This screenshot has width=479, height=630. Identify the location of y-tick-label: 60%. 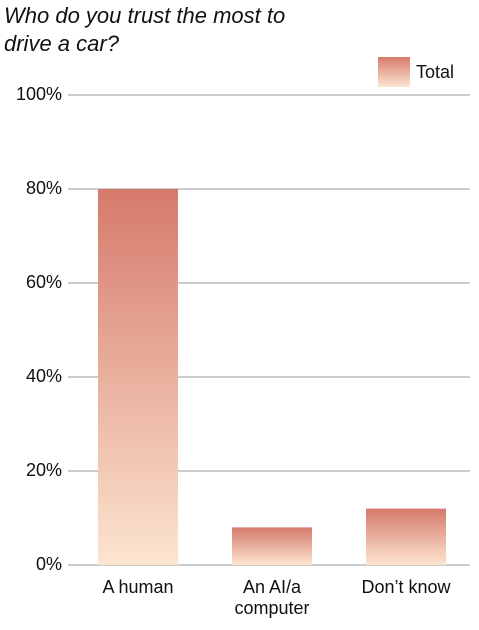
(44, 282).